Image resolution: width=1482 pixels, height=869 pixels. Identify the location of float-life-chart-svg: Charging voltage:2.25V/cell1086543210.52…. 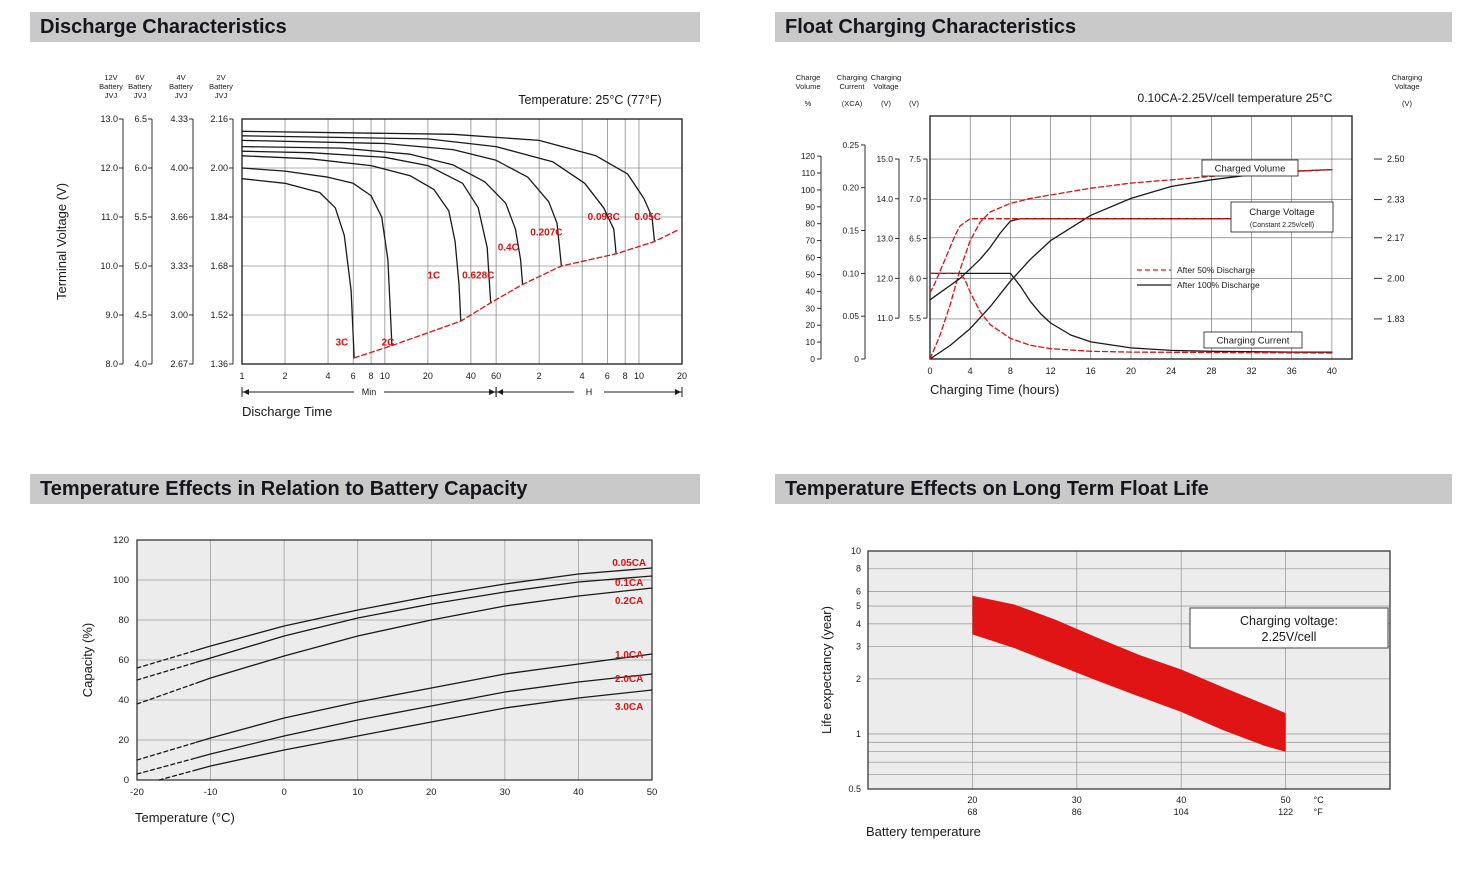
(1105, 692).